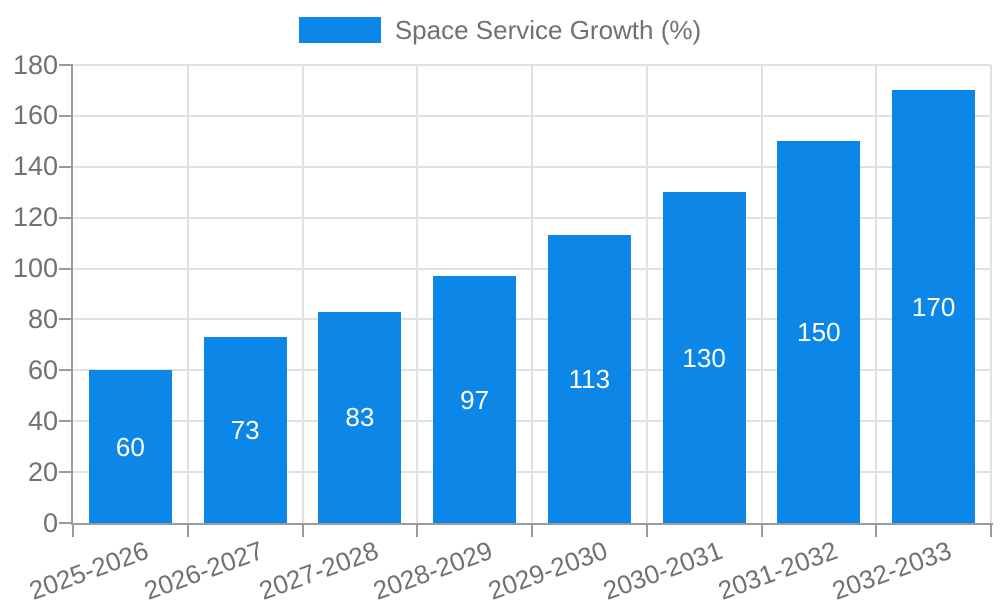  I want to click on bar-value-label: 73, so click(245, 430).